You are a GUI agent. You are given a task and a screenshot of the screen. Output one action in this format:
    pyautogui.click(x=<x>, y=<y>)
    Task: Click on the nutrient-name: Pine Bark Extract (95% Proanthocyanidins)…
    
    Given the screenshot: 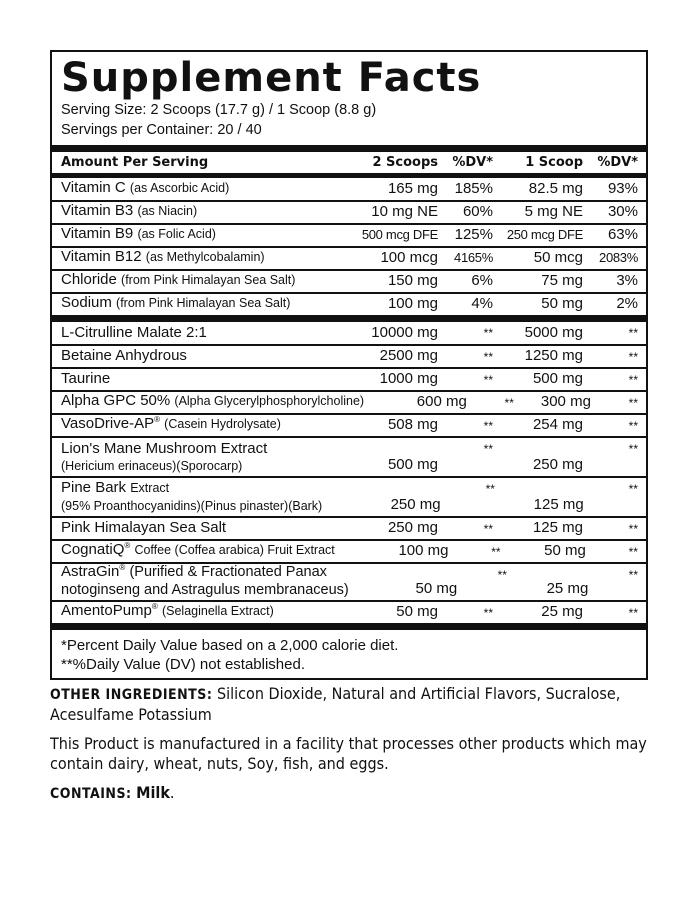 What is the action you would take?
    pyautogui.click(x=191, y=497)
    